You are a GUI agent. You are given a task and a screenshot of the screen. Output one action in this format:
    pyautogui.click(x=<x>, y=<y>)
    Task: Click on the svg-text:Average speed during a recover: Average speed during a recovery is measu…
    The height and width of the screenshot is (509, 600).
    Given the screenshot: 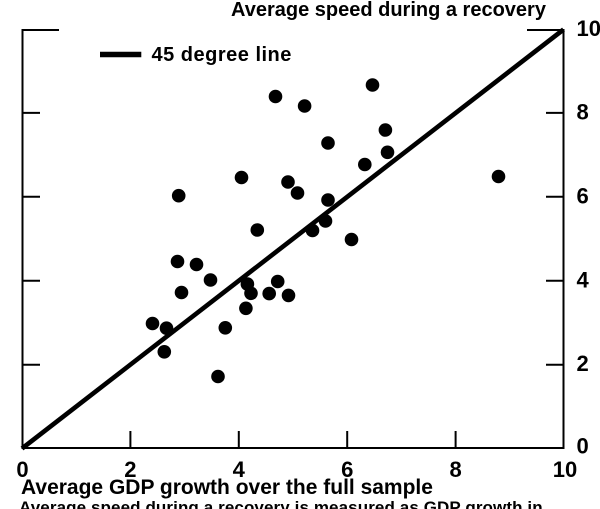 What is the action you would take?
    pyautogui.click(x=281, y=503)
    